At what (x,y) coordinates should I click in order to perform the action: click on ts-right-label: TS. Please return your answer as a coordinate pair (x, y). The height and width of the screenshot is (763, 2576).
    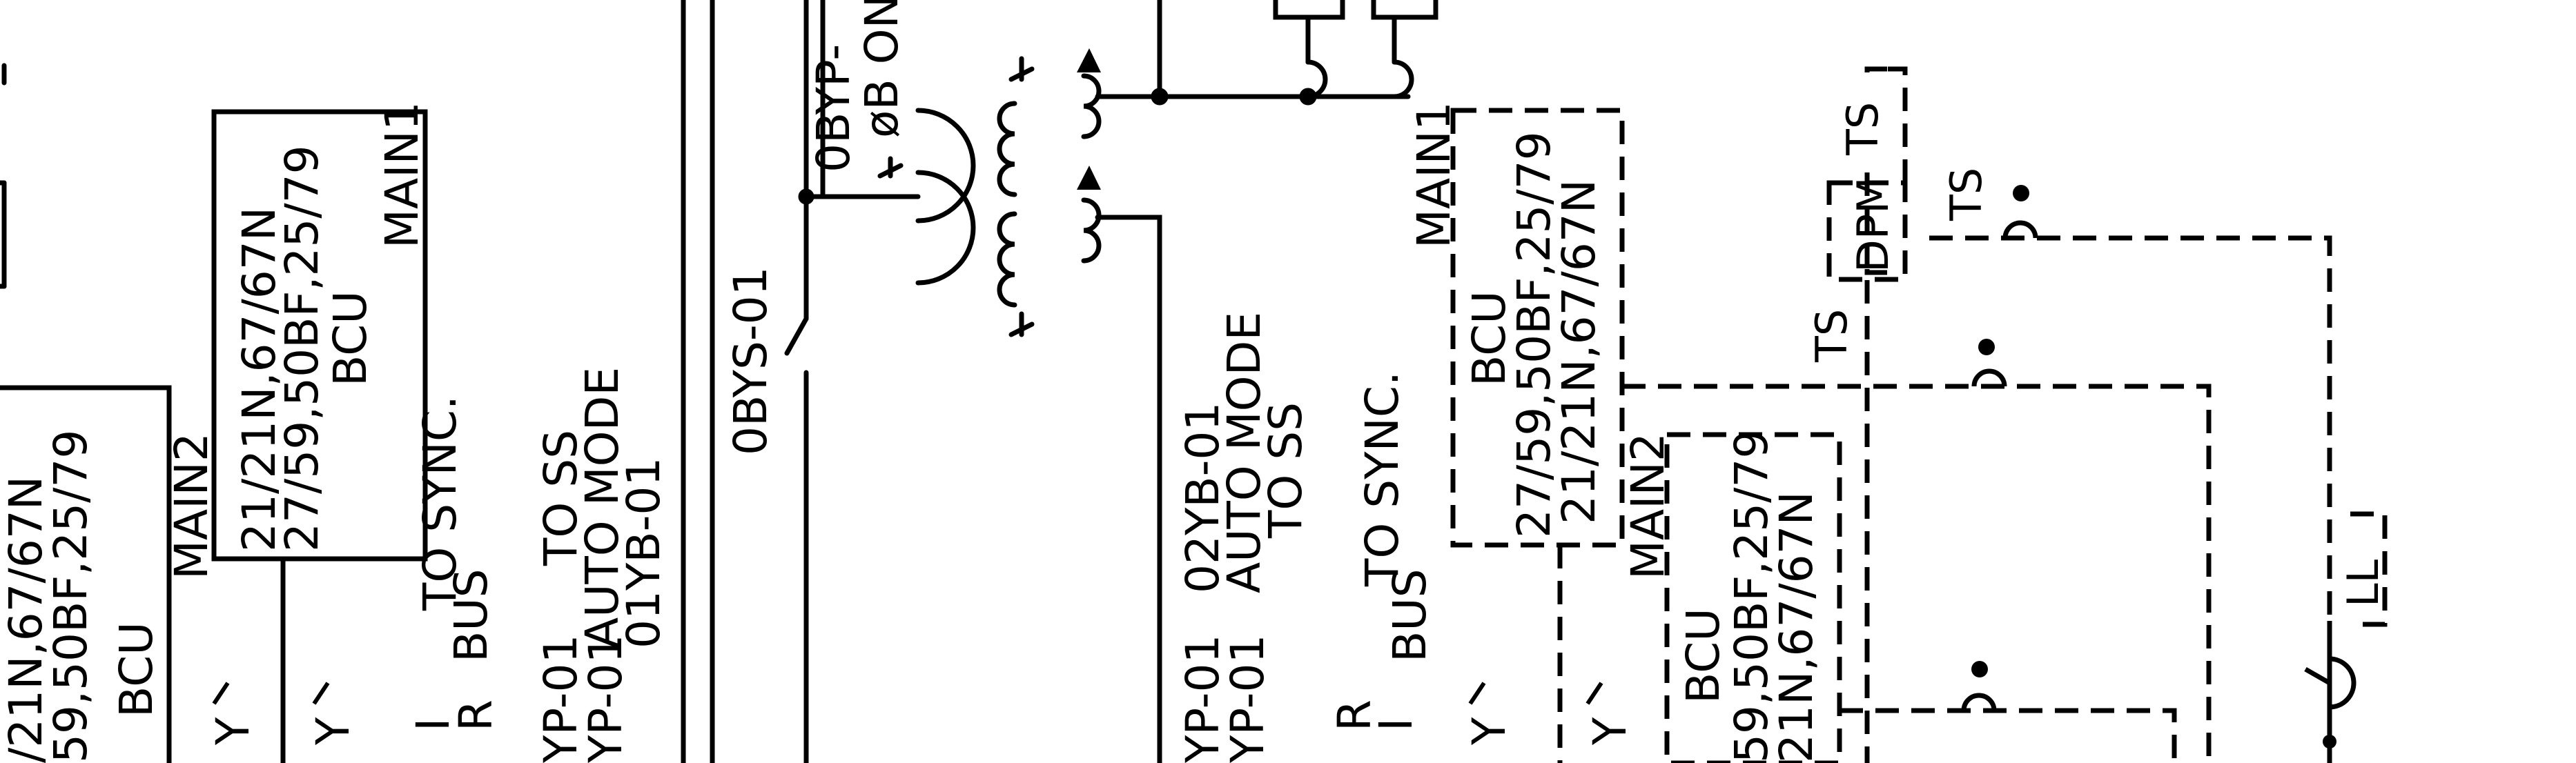
    Looking at the image, I should click on (1966, 194).